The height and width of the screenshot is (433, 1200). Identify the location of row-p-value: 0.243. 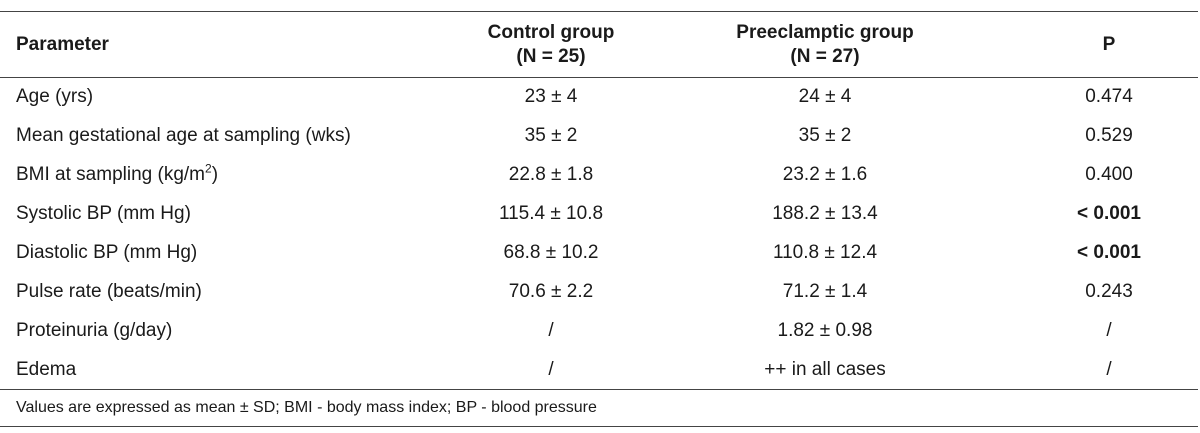
(1109, 291).